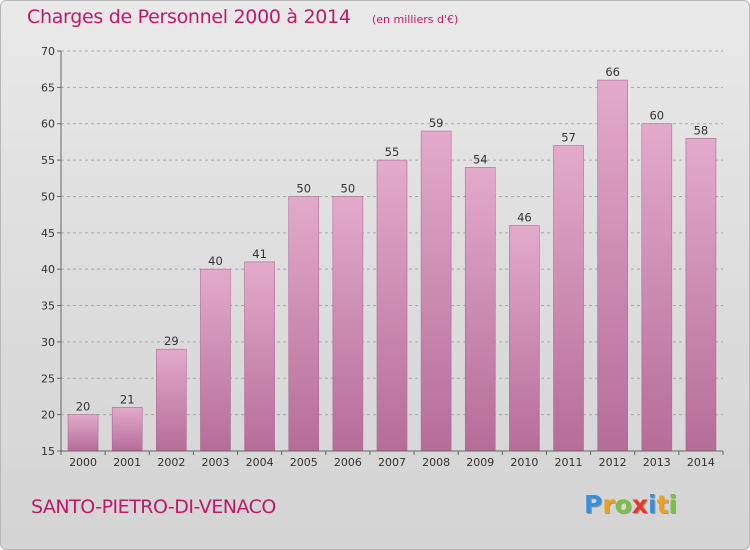 This screenshot has height=550, width=750. Describe the element at coordinates (48, 306) in the screenshot. I see `y-tick-label: 35` at that location.